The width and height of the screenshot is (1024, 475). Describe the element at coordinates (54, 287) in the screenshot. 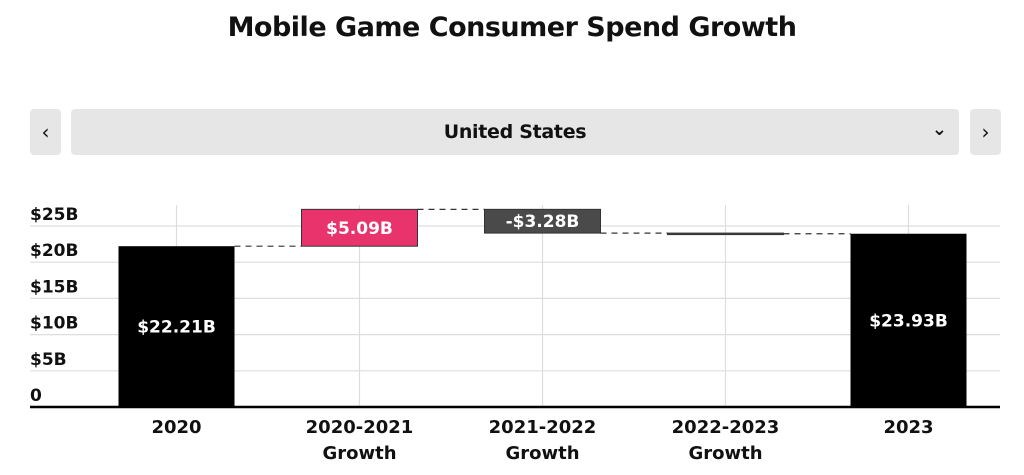

I see `y-tick-label: $15B` at that location.